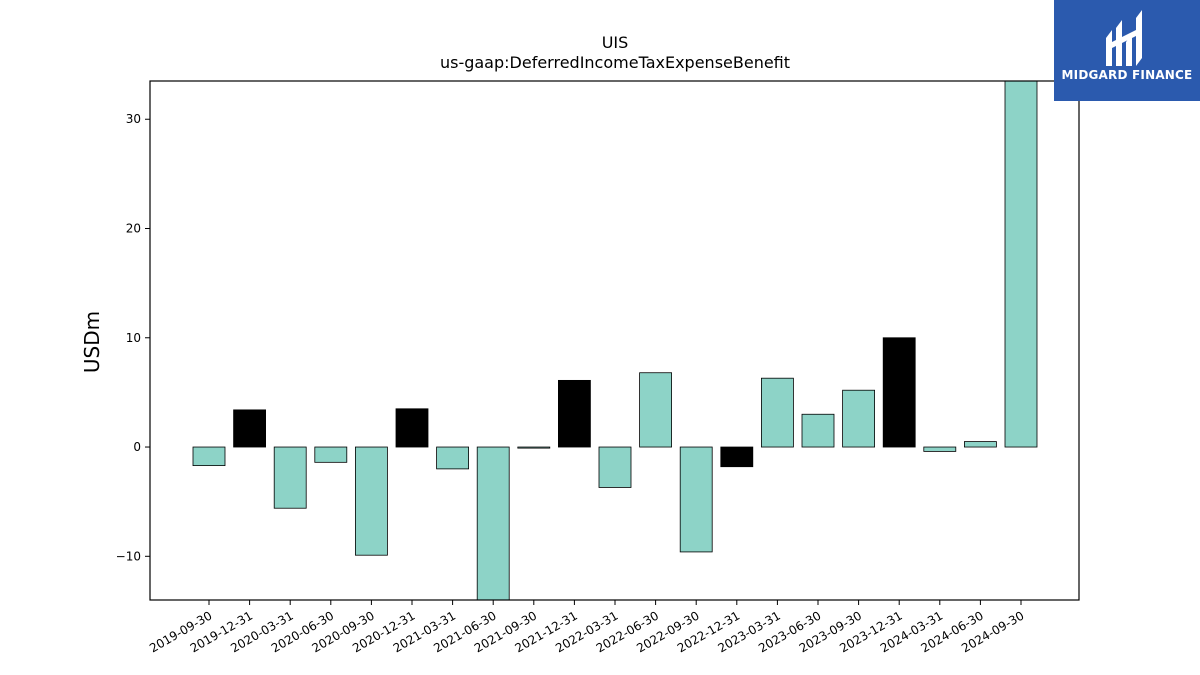  Describe the element at coordinates (615, 42) in the screenshot. I see `chart-title: UIS` at that location.